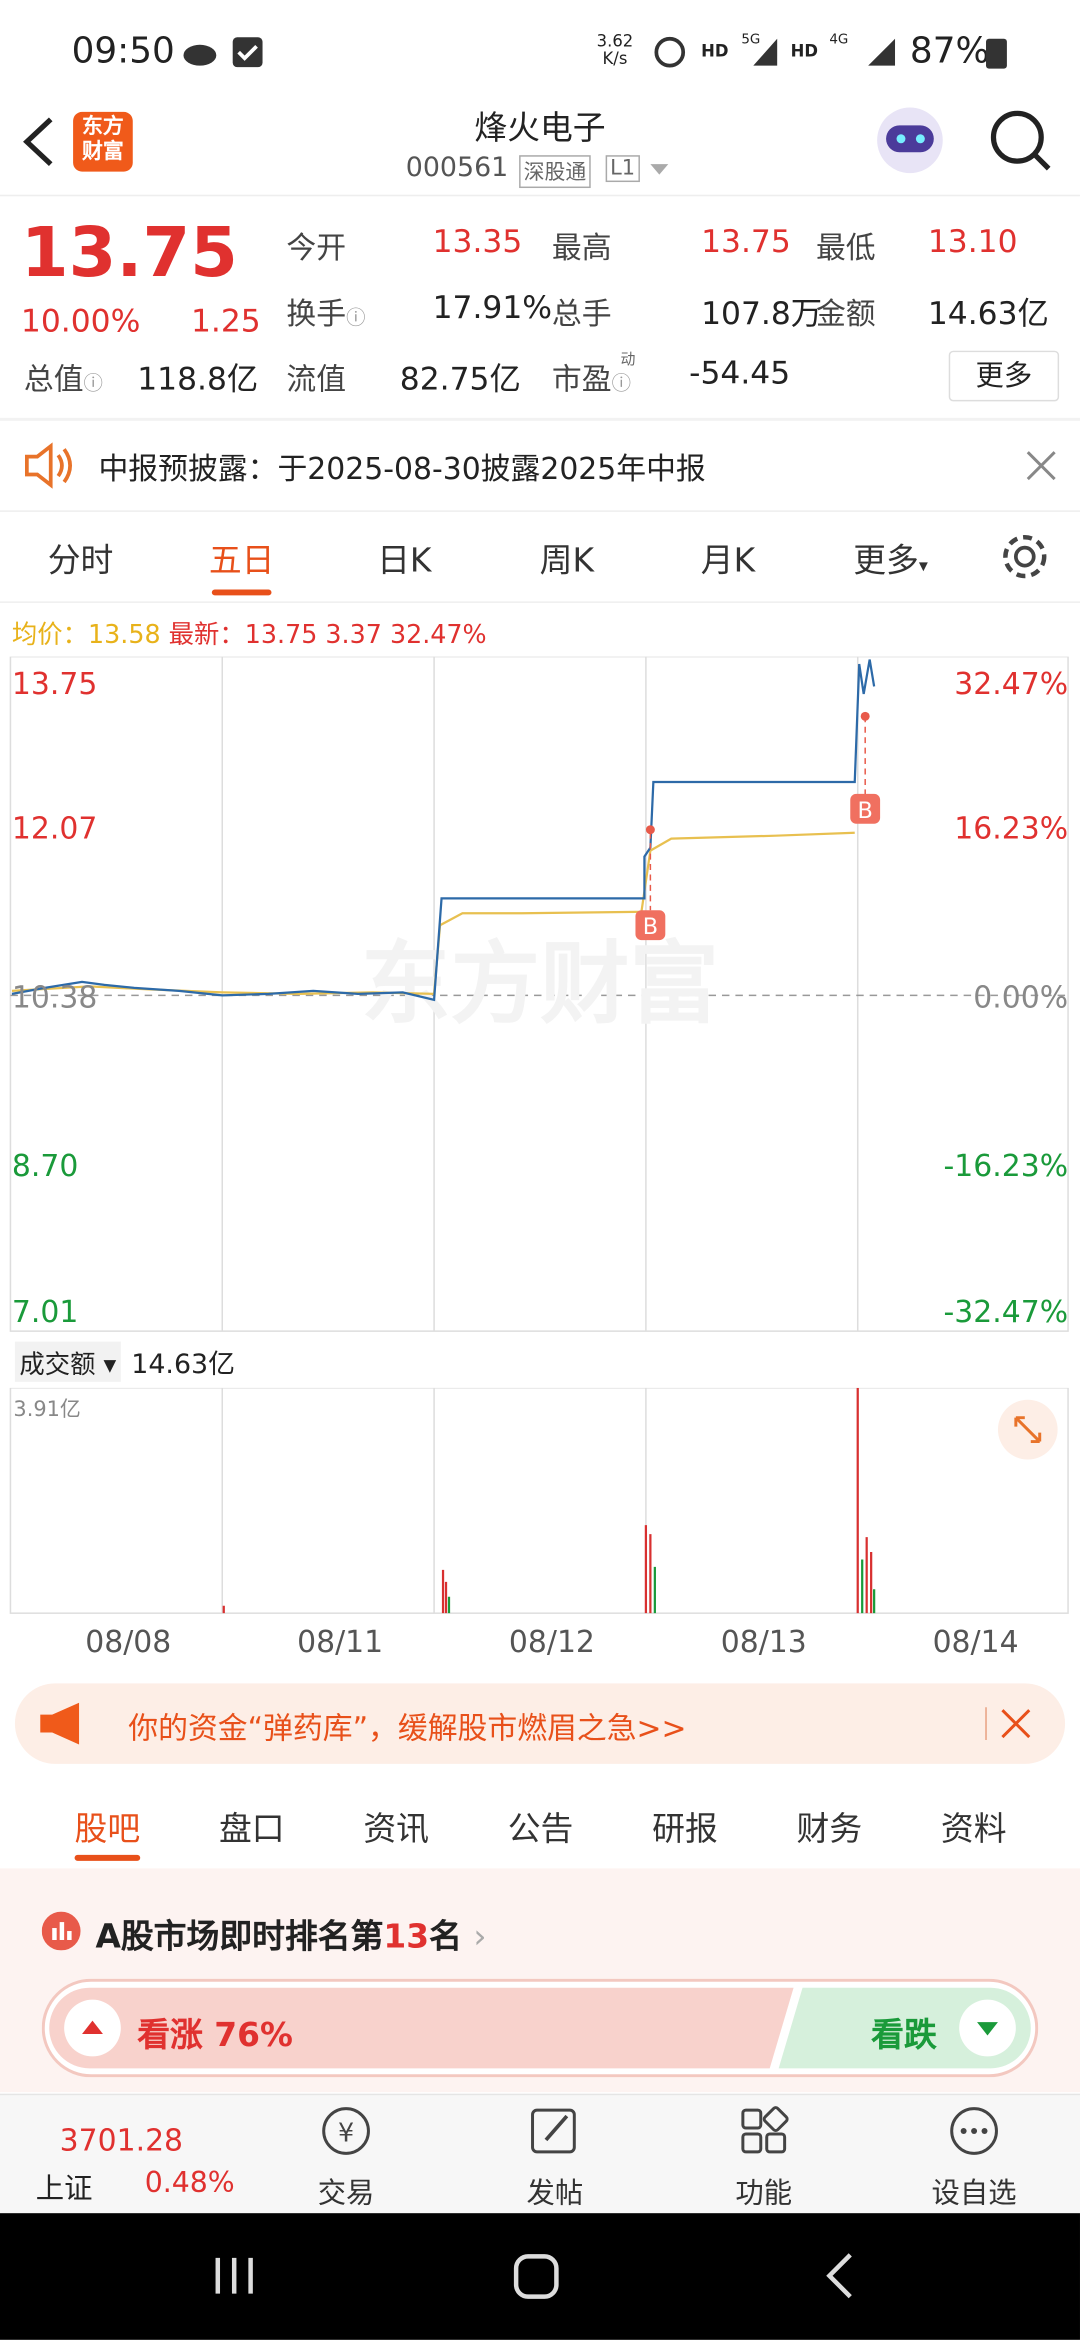 The height and width of the screenshot is (2340, 1080). I want to click on index-value: 3701.28, so click(121, 2140).